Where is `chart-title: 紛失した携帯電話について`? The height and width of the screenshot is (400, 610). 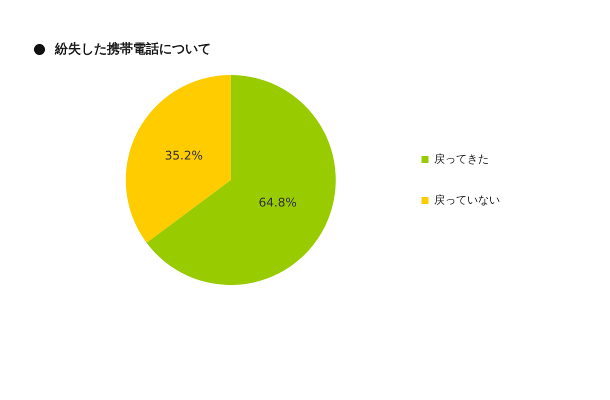 chart-title: 紛失した携帯電話について is located at coordinates (133, 49).